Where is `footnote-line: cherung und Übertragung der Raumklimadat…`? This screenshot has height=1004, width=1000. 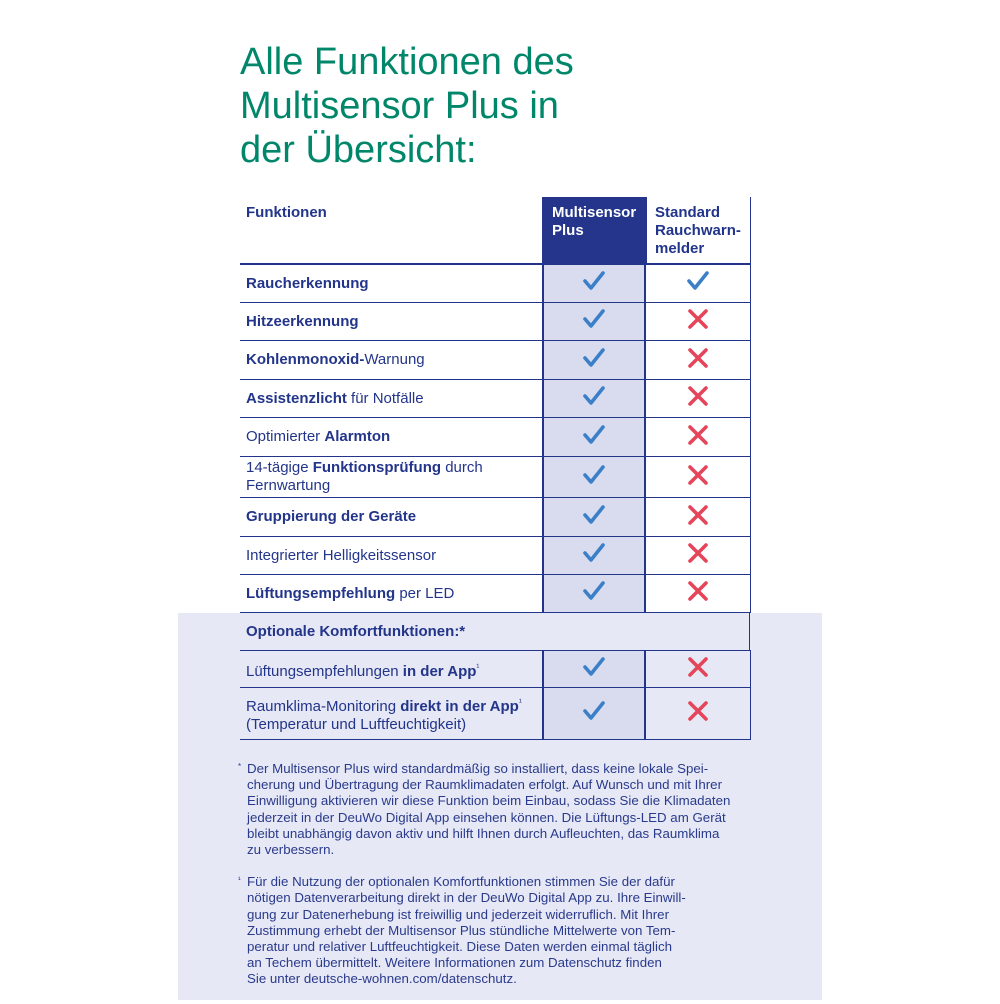 footnote-line: cherung und Übertragung der Raumklimadat… is located at coordinates (485, 785).